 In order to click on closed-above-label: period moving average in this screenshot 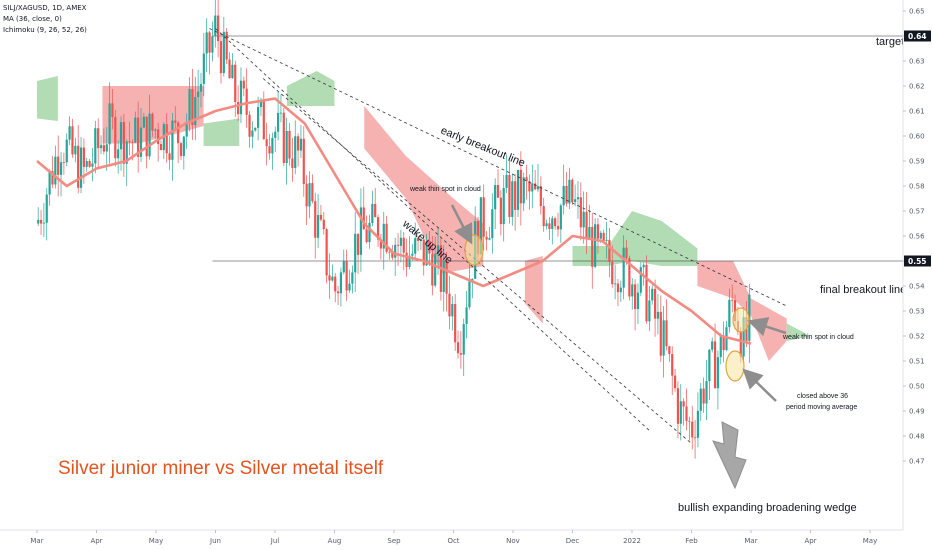, I will do `click(821, 407)`.